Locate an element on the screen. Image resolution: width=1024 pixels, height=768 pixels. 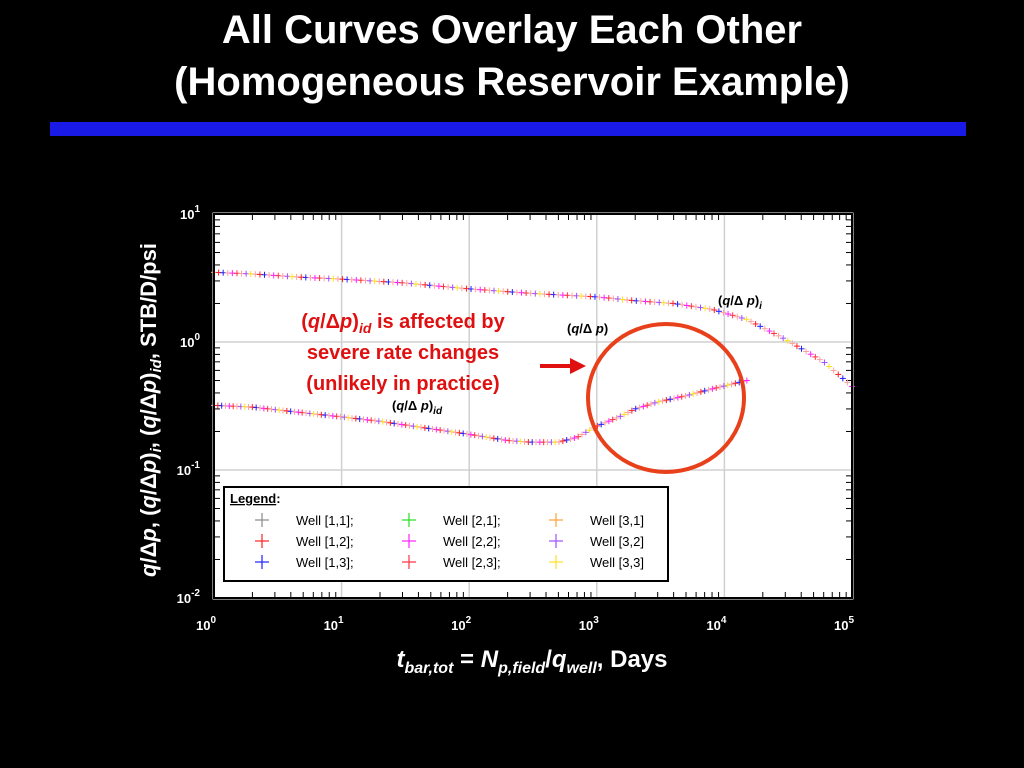
title-underline-bar is located at coordinates (508, 129).